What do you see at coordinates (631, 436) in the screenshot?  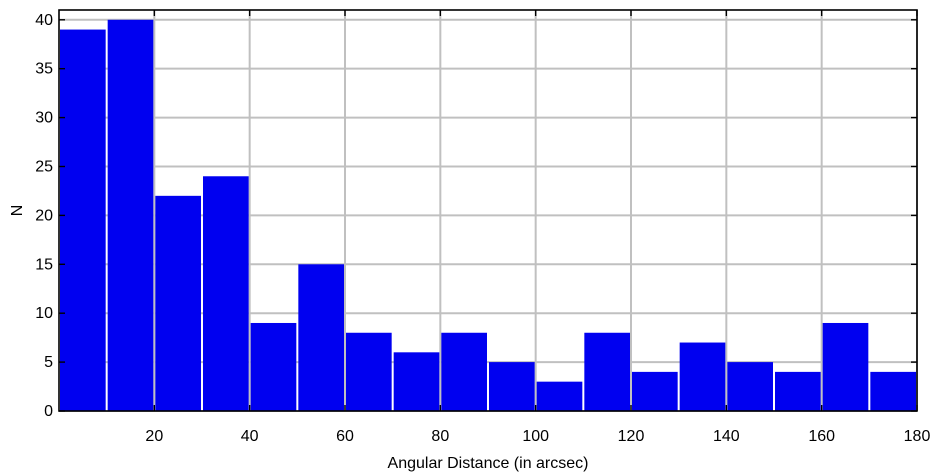 I see `x-tick-label: 120` at bounding box center [631, 436].